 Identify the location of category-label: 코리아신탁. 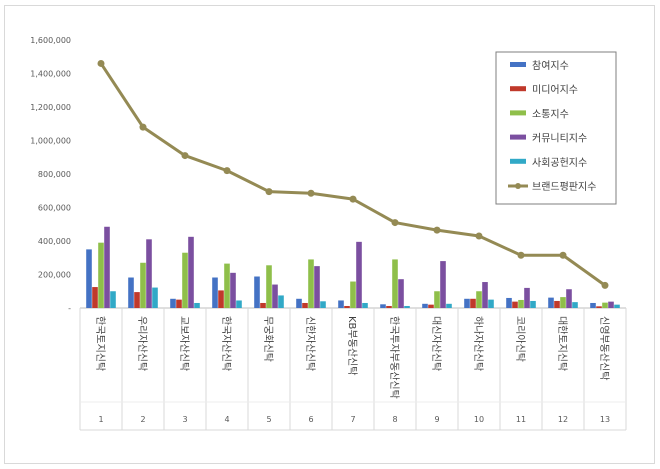
(520, 339).